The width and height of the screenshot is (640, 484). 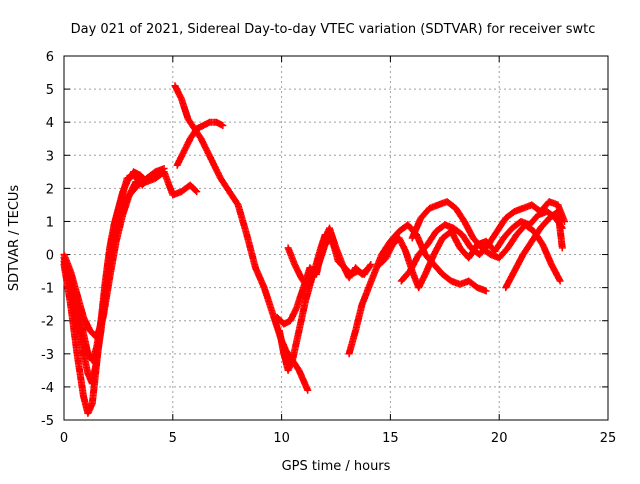 I want to click on x-tick-label-1: 5, so click(x=173, y=438).